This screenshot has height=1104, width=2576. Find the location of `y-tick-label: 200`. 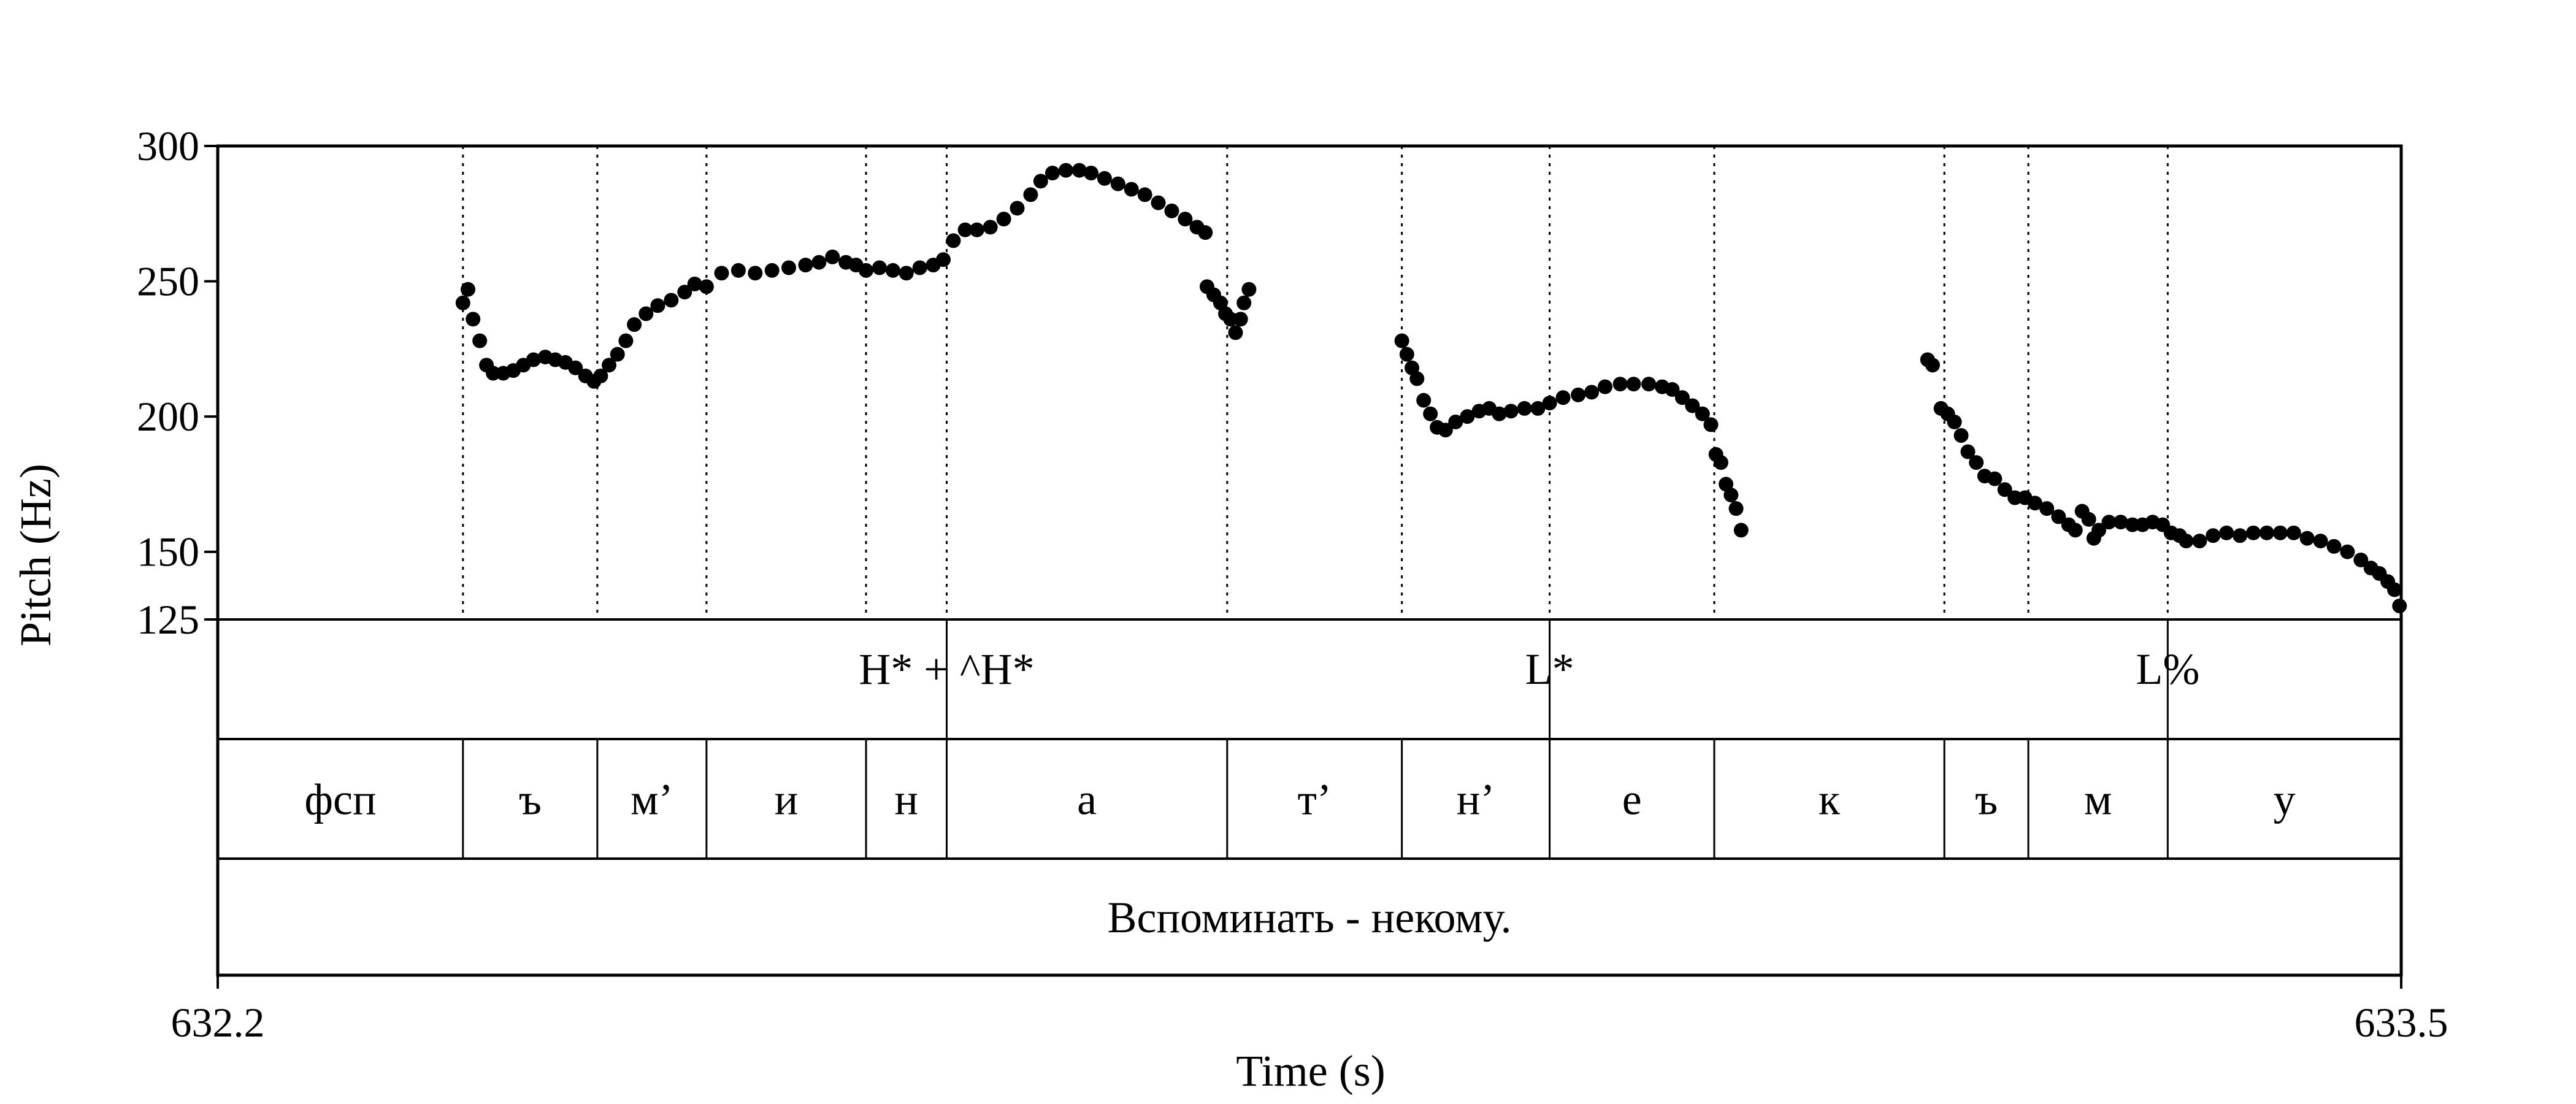

y-tick-label: 200 is located at coordinates (168, 416).